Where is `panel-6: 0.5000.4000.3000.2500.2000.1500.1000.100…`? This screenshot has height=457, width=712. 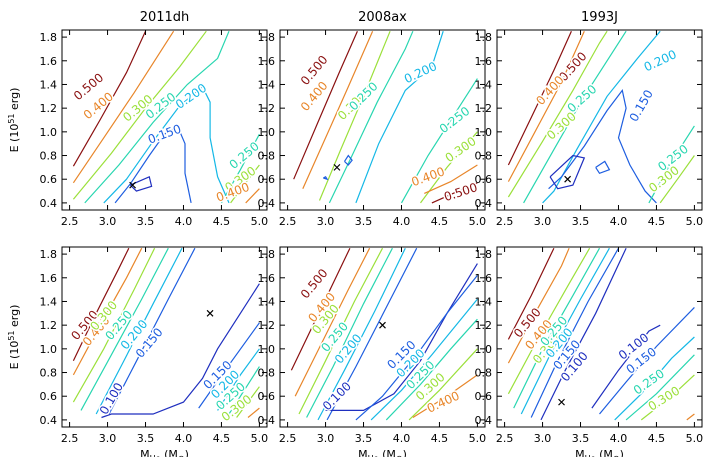
panel-6: 0.5000.4000.3000.2500.2000.1500.1000.100… is located at coordinates (589, 351).